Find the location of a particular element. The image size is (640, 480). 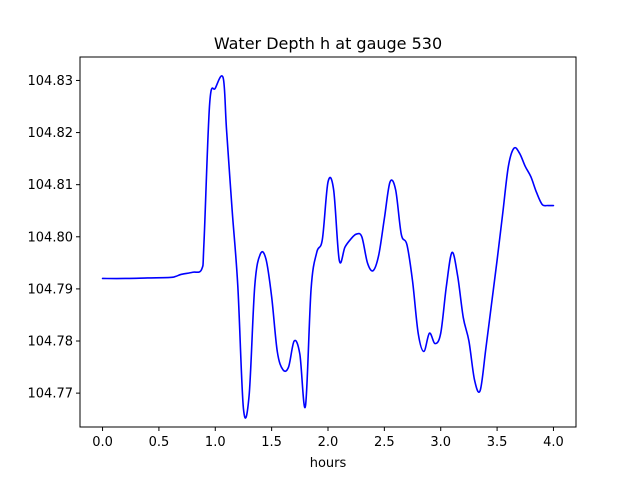

x-axis: 0.0 0.5 1.0 1.5 2.0 2.5 3.0 3.5 4.0 is located at coordinates (328, 438).